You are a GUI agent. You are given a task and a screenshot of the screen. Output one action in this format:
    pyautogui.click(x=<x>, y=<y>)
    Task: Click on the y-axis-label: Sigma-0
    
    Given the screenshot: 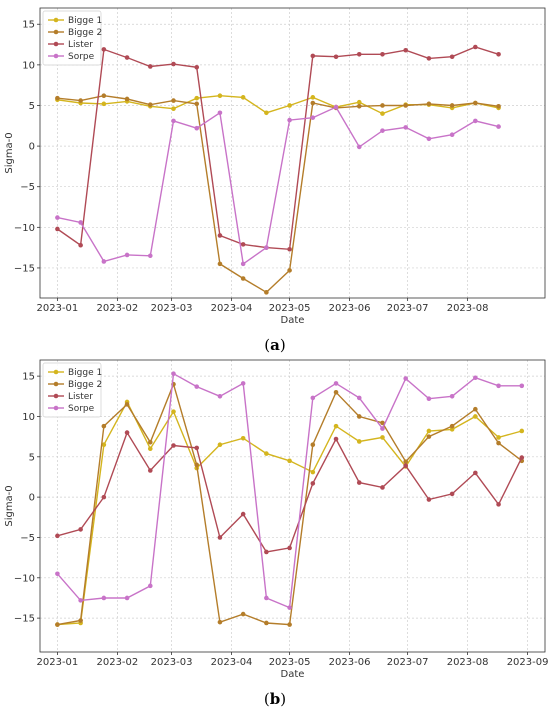 What is the action you would take?
    pyautogui.click(x=9, y=152)
    